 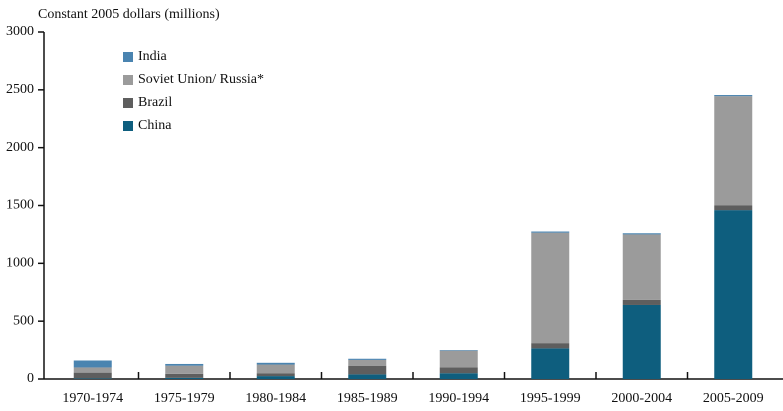 What do you see at coordinates (20, 205) in the screenshot?
I see `y-tick-label: 1500` at bounding box center [20, 205].